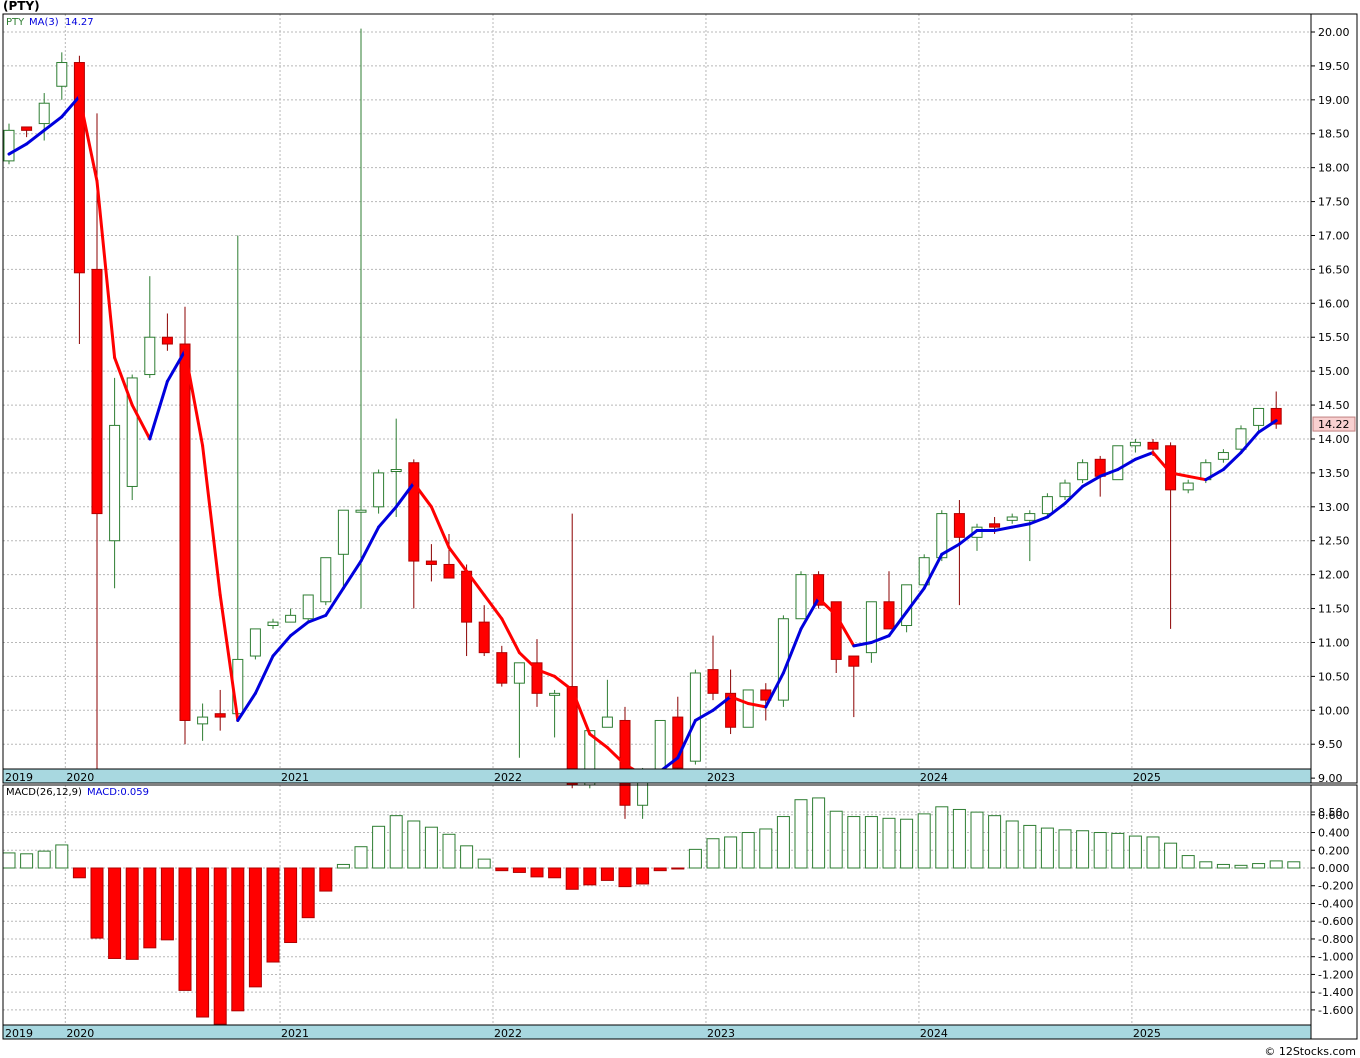  What do you see at coordinates (1310, 1051) in the screenshot?
I see `site-credit: © 12Stocks.com` at bounding box center [1310, 1051].